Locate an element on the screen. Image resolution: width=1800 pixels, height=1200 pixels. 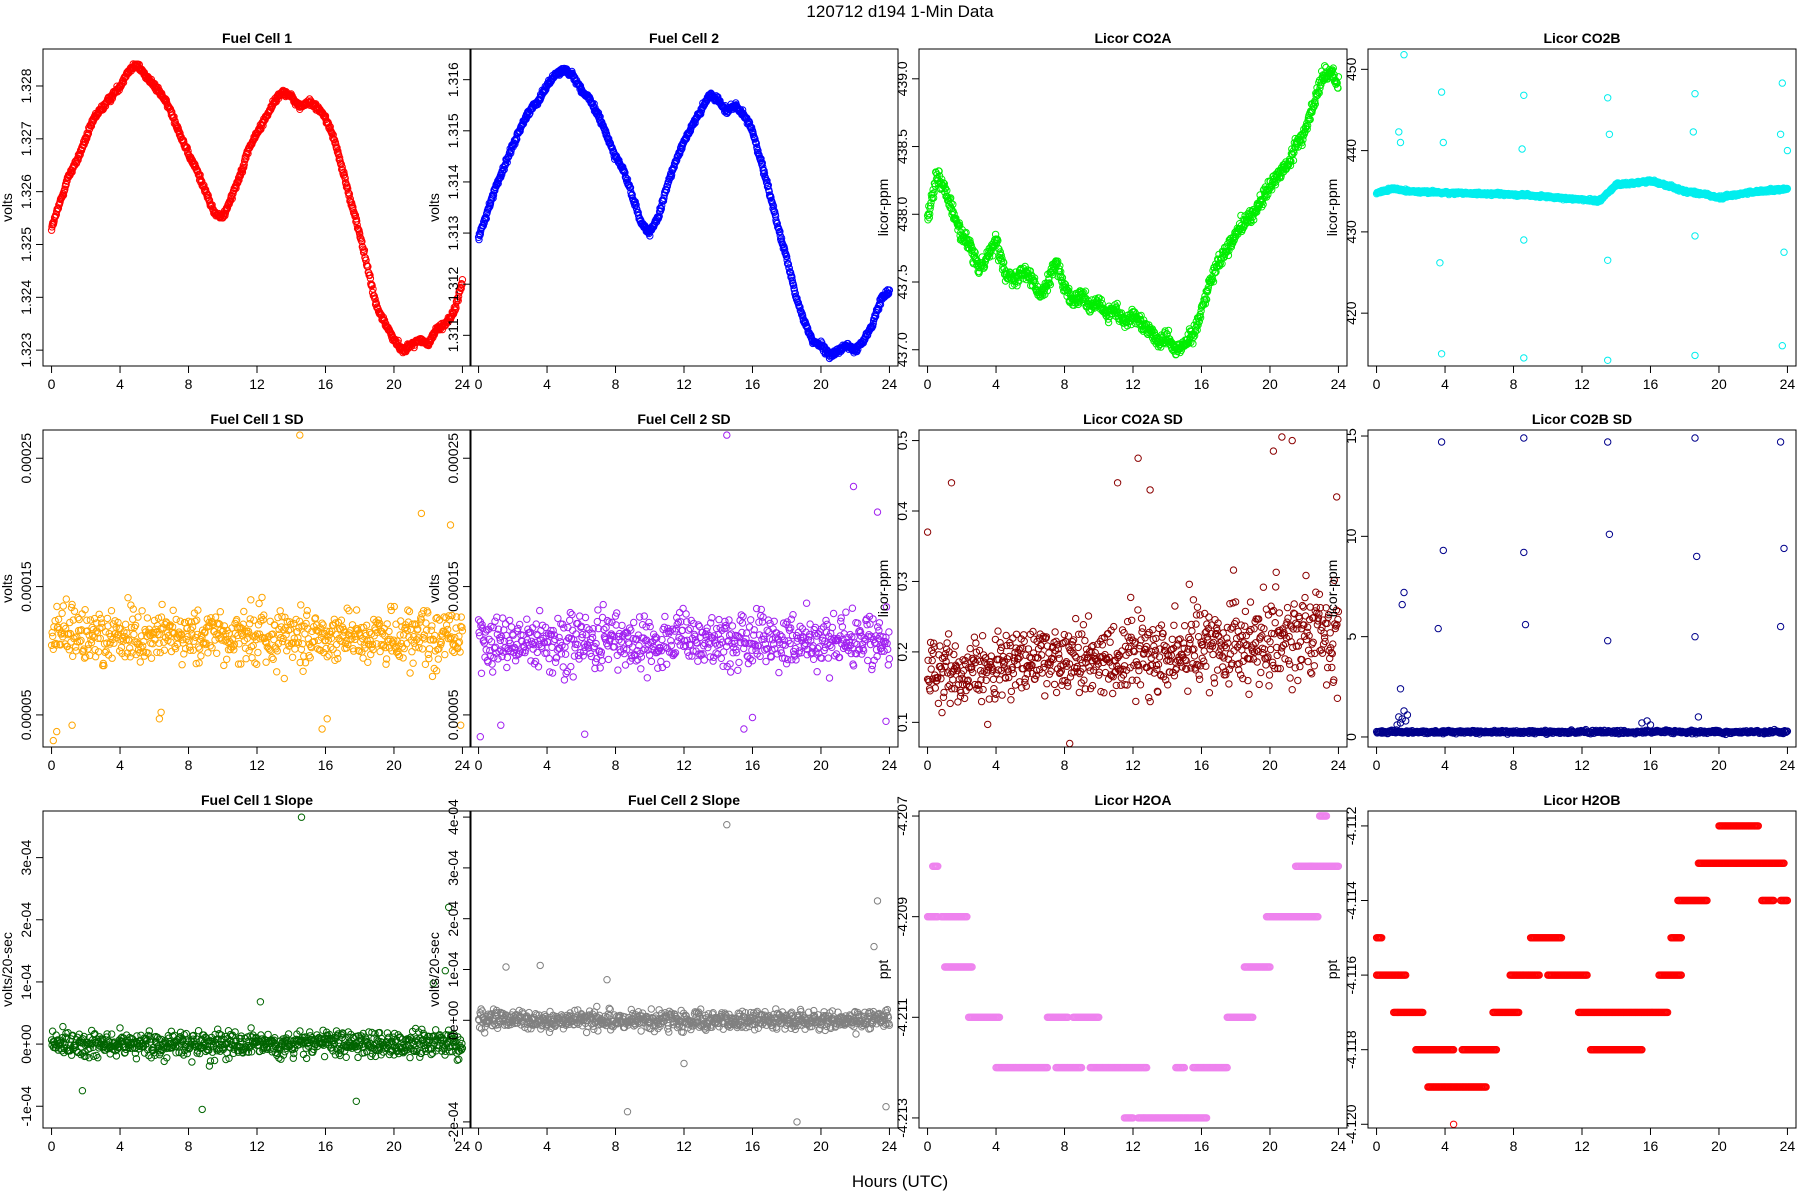
y-tick-label: 1.316 is located at coordinates (453, 79).